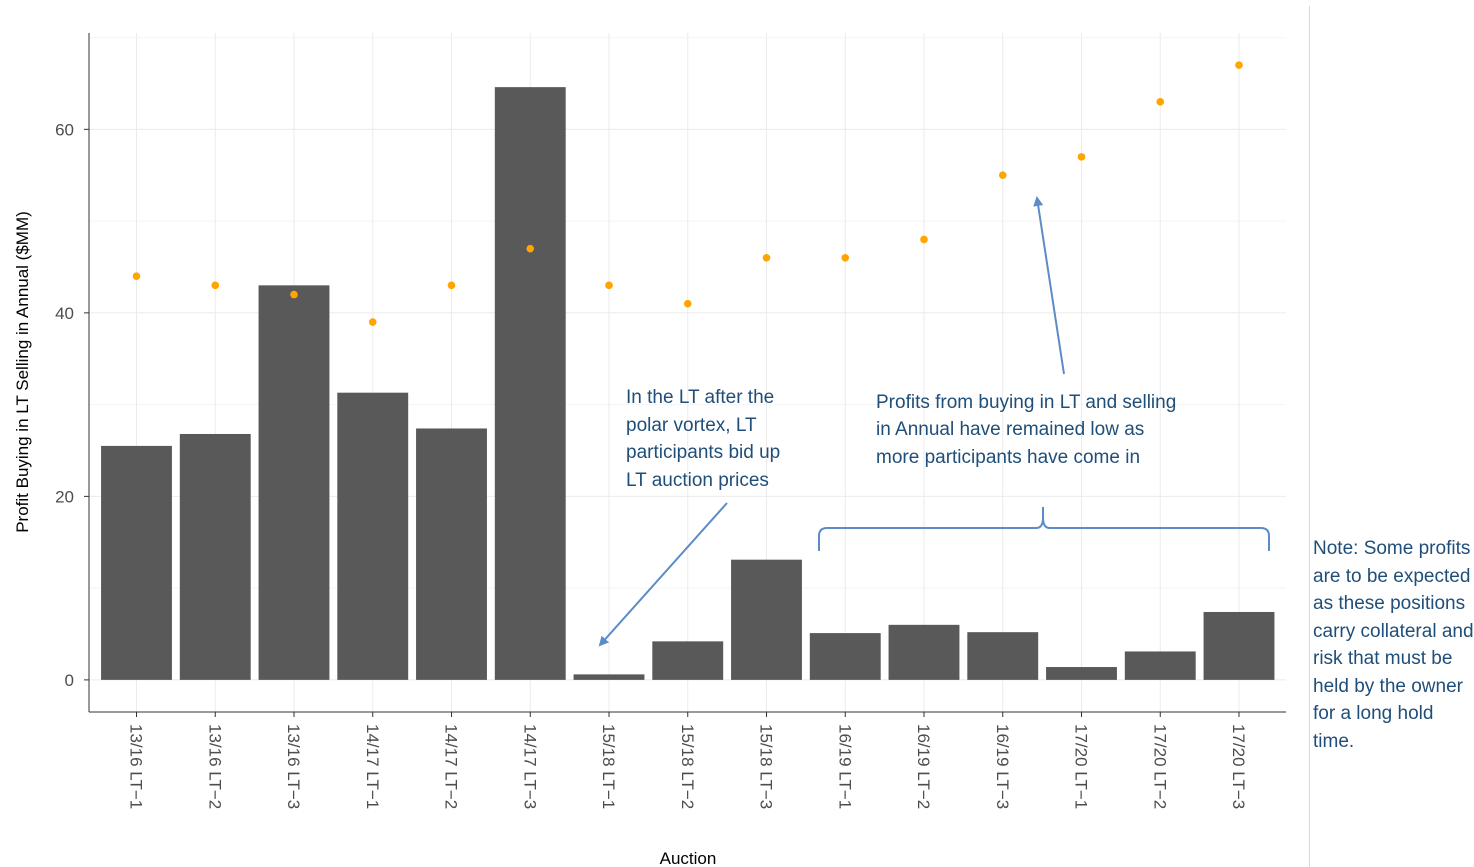  I want to click on y-tick-label: 0, so click(69, 680).